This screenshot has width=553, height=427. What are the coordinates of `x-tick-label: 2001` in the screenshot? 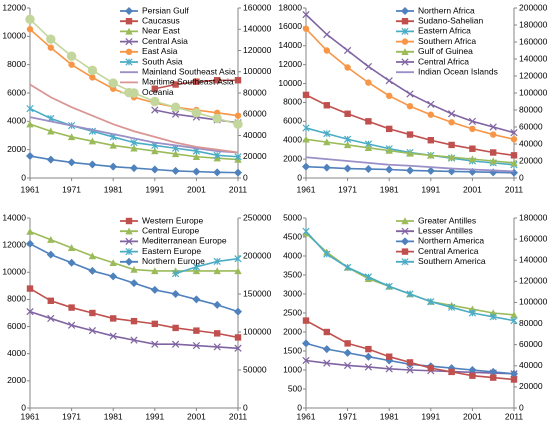 It's located at (472, 416).